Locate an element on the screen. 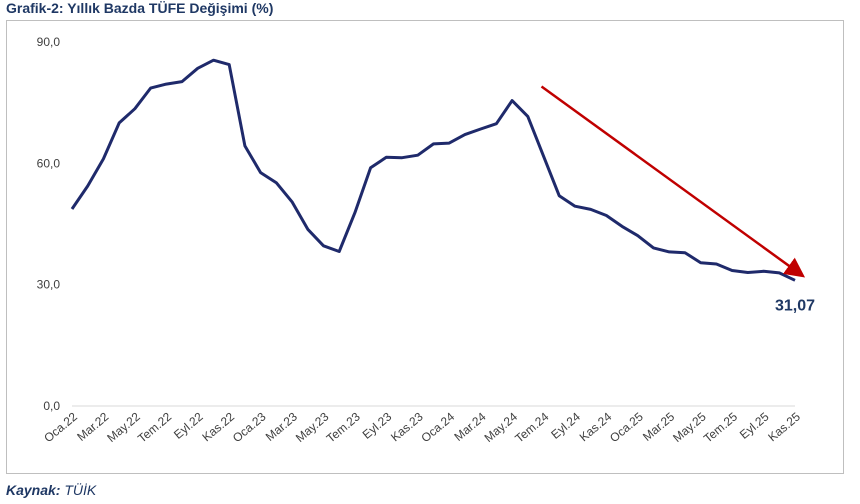 This screenshot has width=860, height=504. x-tick-label: Kas.25 is located at coordinates (784, 426).